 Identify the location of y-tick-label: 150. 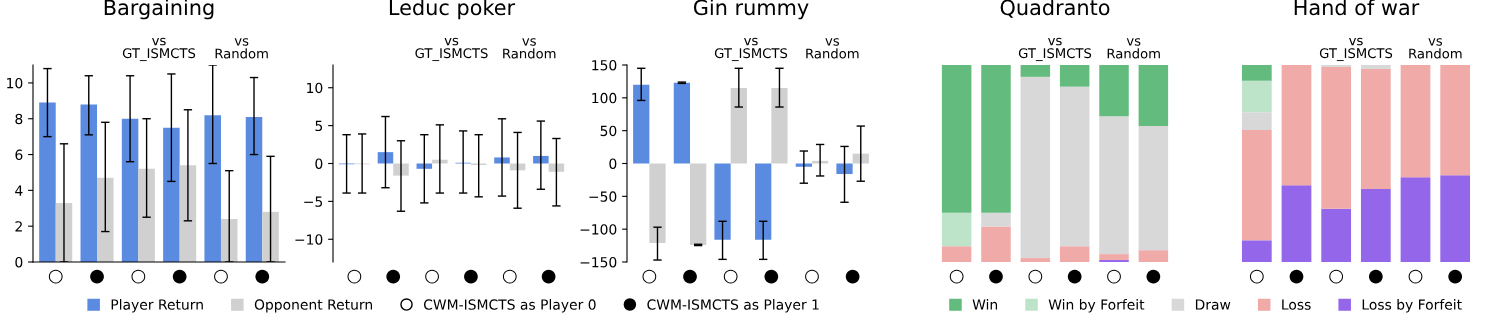
(604, 65).